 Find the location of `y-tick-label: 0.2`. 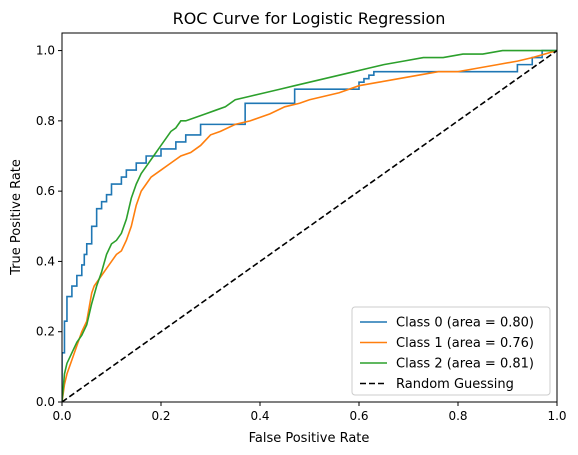

y-tick-label: 0.2 is located at coordinates (45, 332).